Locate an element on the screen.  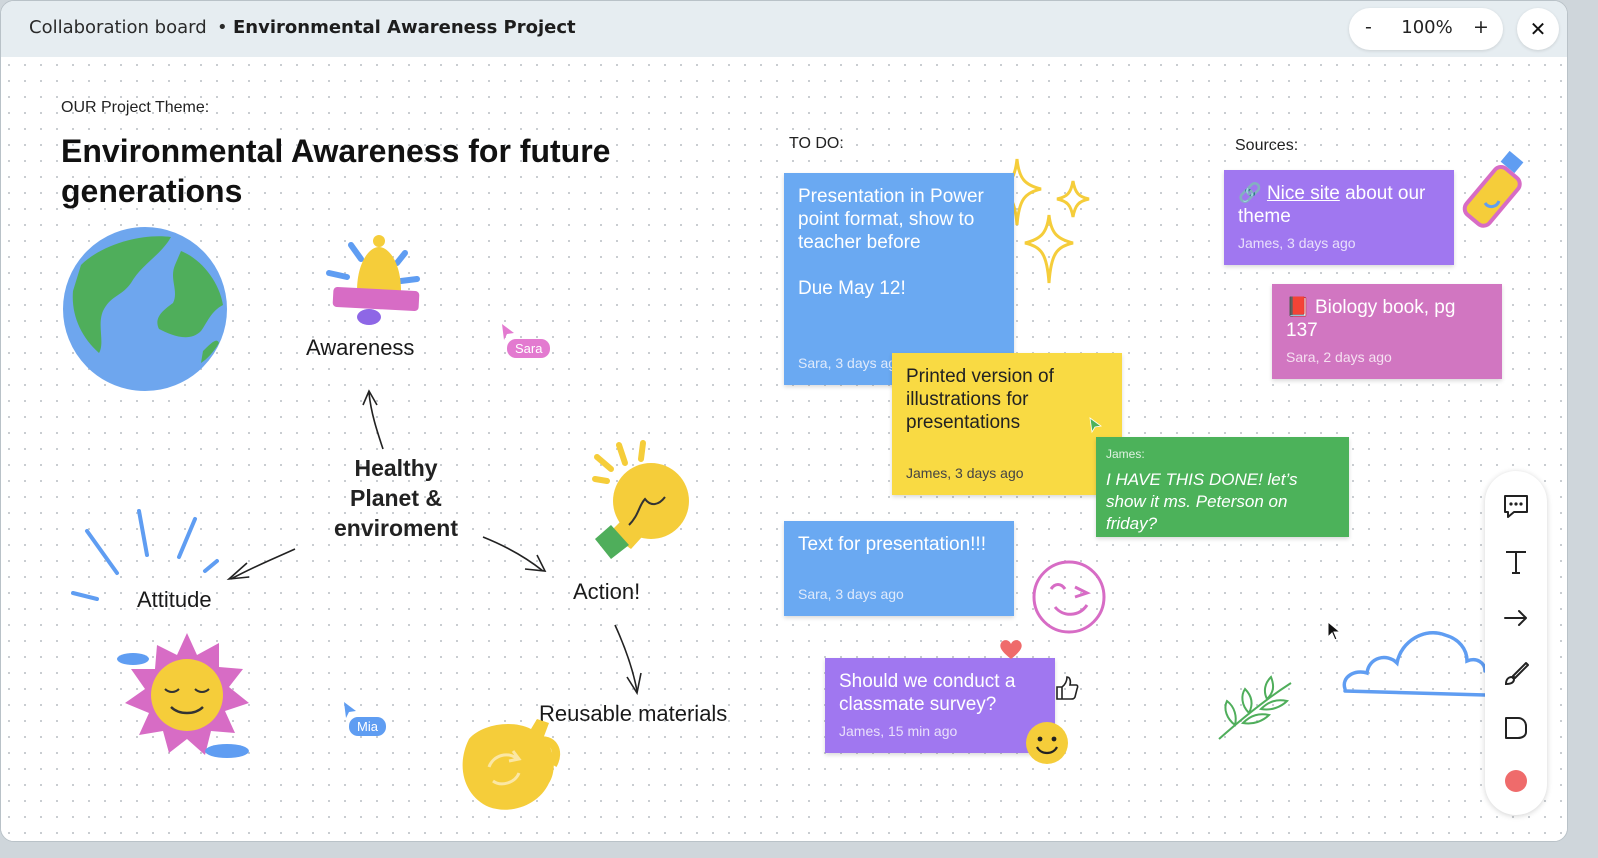
note-biology-meta: Sara, 2 days ago is located at coordinates (1339, 357).